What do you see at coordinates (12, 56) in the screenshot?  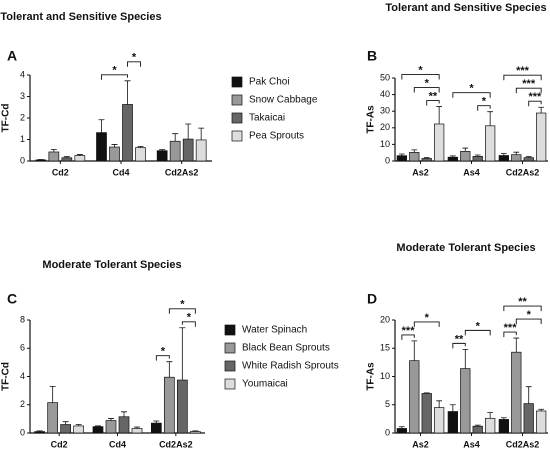 I see `panel-label: A` at bounding box center [12, 56].